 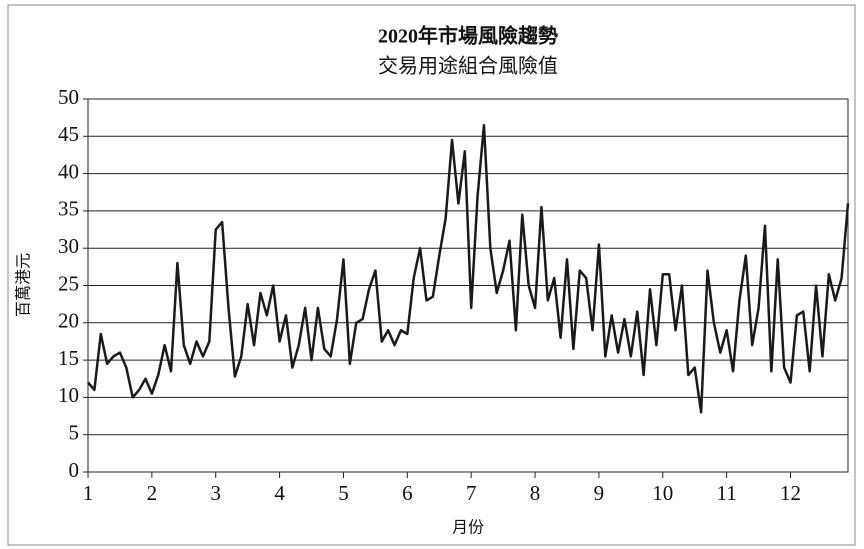 I want to click on x-tick-label: 6, so click(x=407, y=493).